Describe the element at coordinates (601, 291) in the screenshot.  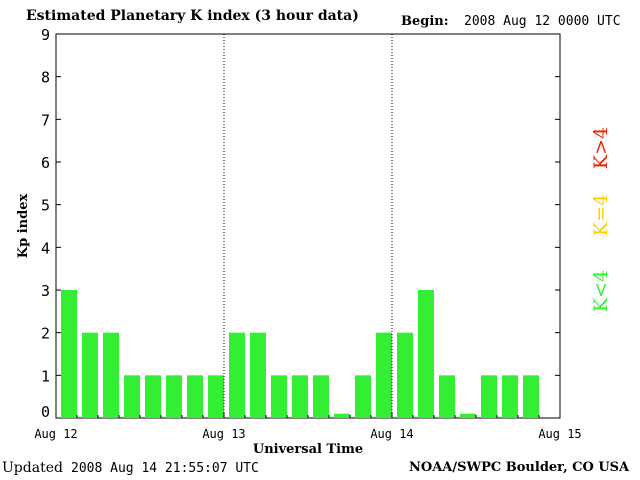
I see `legend-entry: K<4` at that location.